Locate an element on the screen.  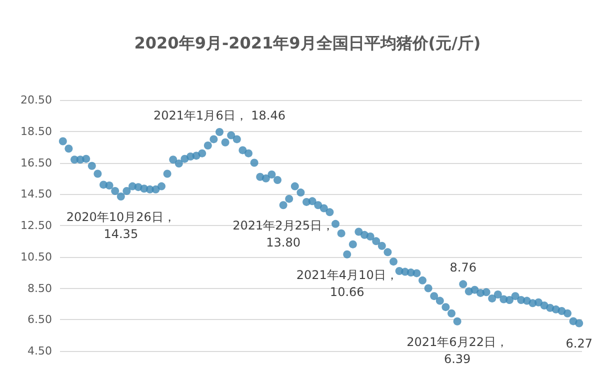
annotation: 8.76 is located at coordinates (463, 267).